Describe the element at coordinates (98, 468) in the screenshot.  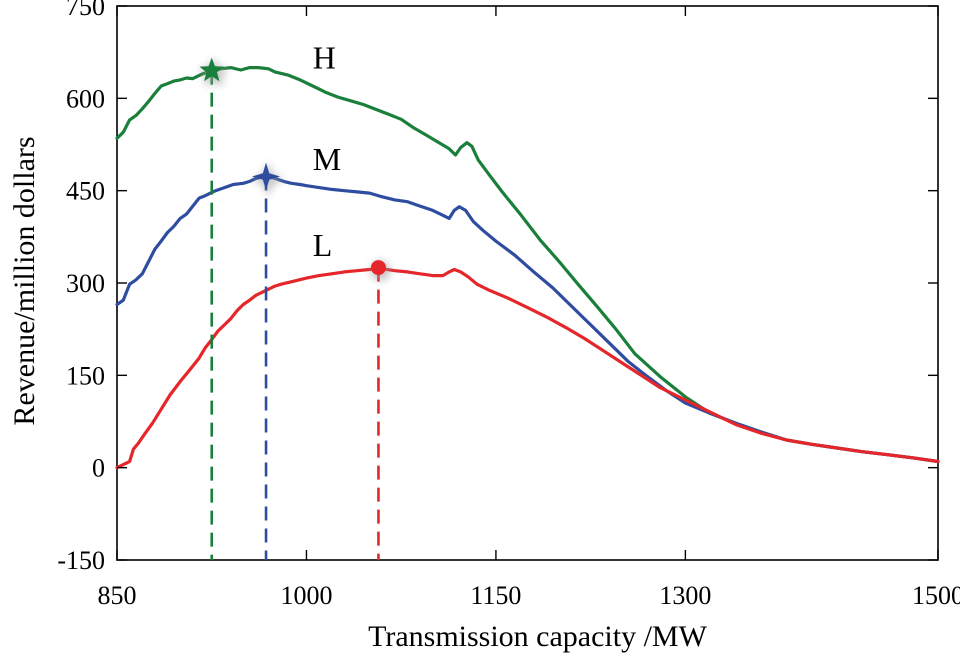
I see `y-tick-label: 0` at that location.